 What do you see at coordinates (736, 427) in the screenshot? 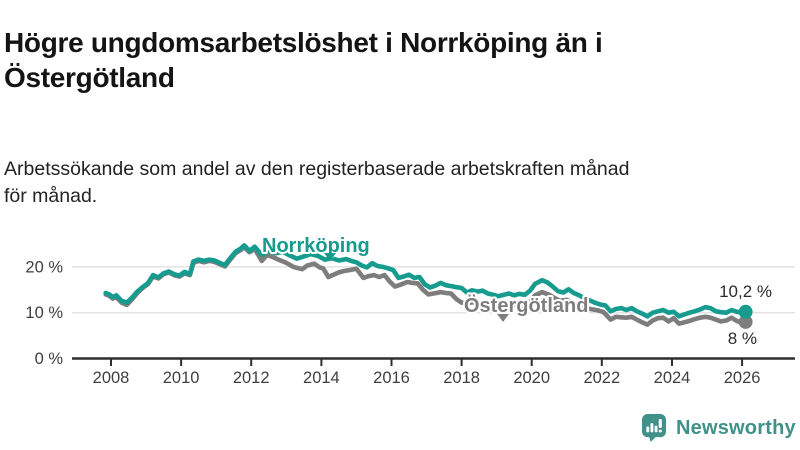
I see `newsworthy-wordmark: Newsworthy` at bounding box center [736, 427].